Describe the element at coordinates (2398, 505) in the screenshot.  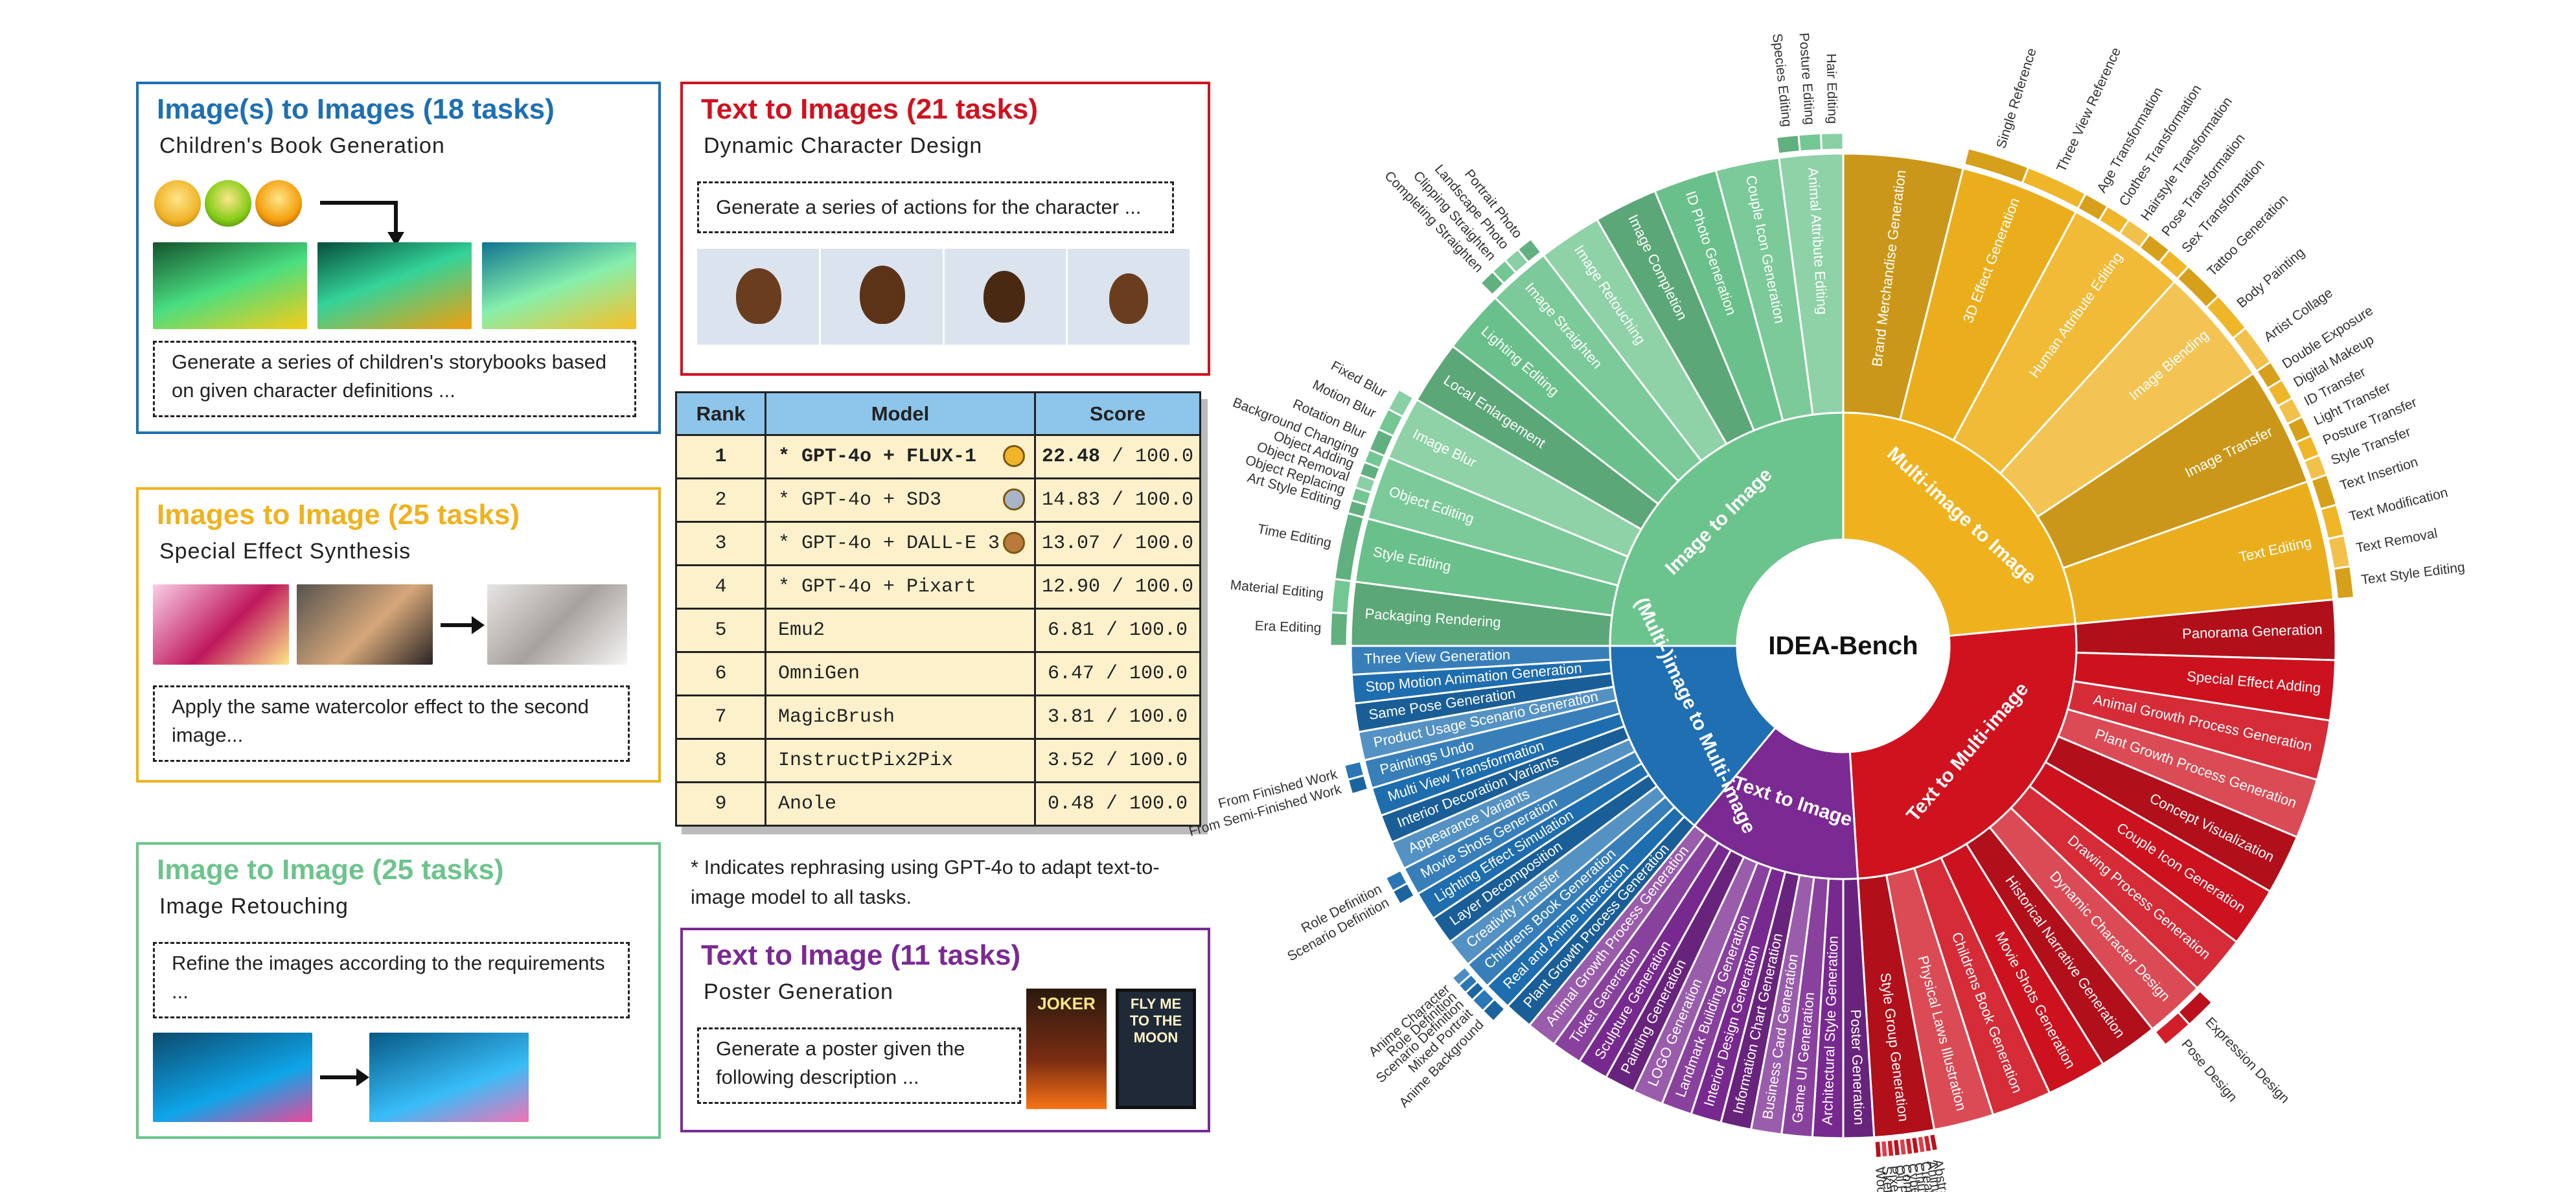
I see `subtask-label: Text Modification` at that location.